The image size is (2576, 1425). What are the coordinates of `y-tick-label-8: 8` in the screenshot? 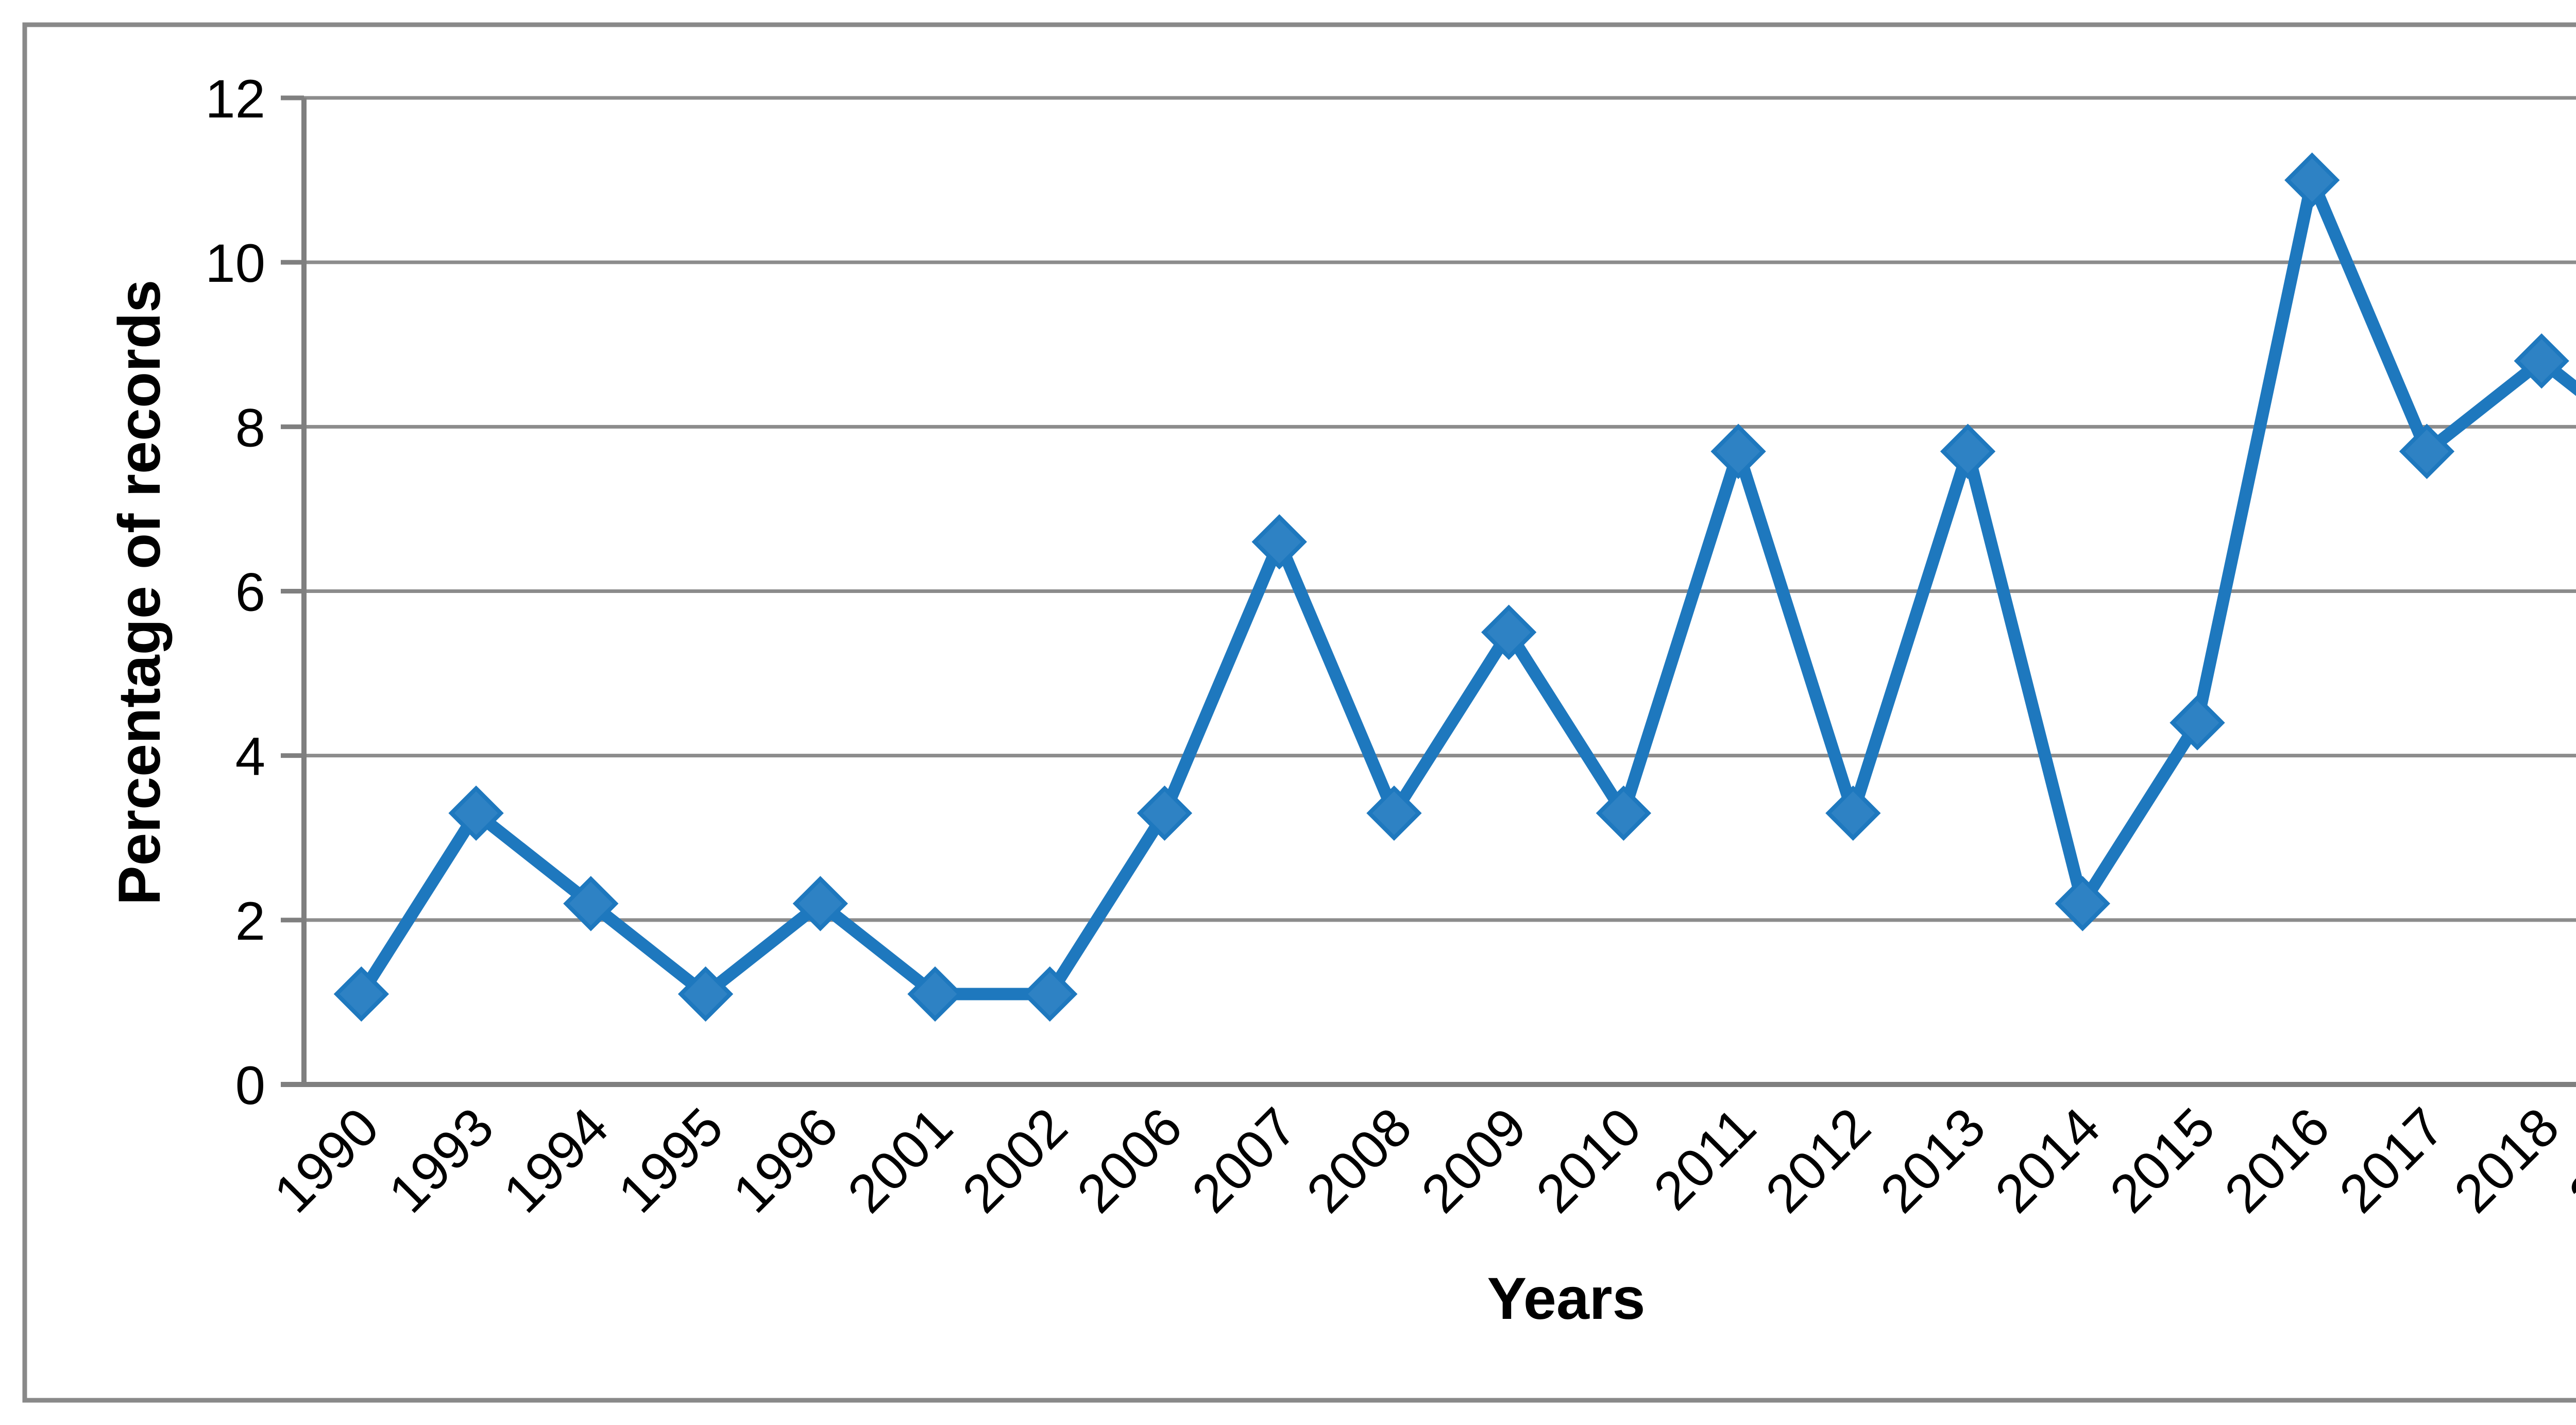 It's located at (250, 428).